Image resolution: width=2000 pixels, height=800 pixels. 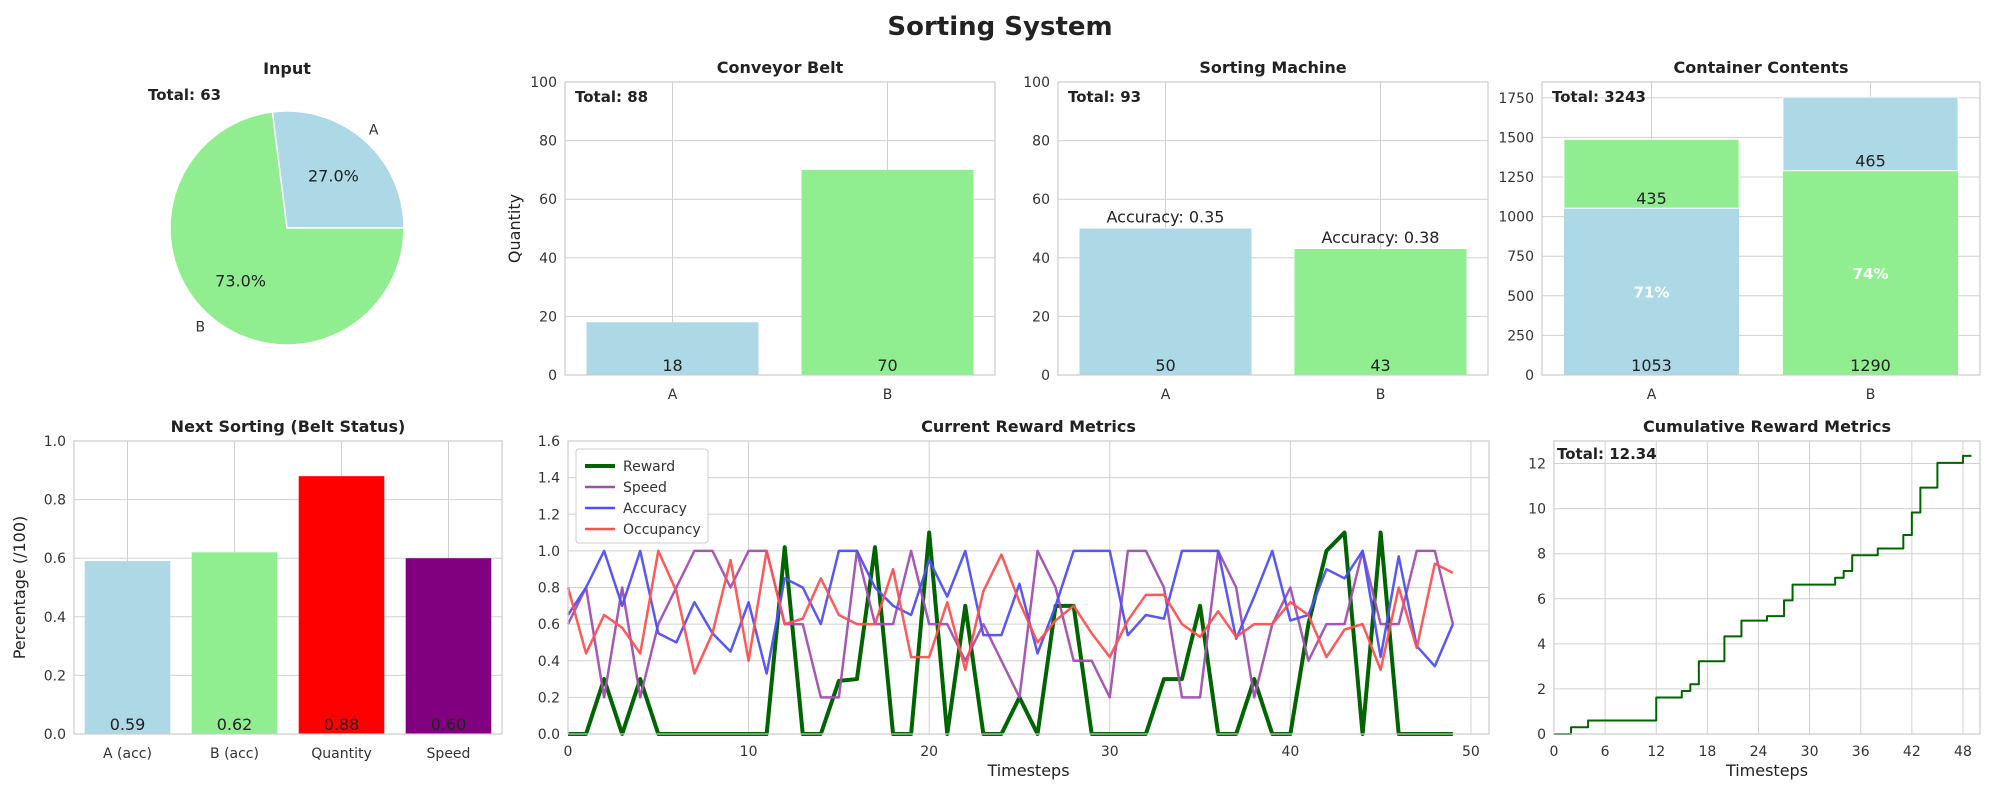 I want to click on pie-pct-label: 73.0%, so click(x=240, y=281).